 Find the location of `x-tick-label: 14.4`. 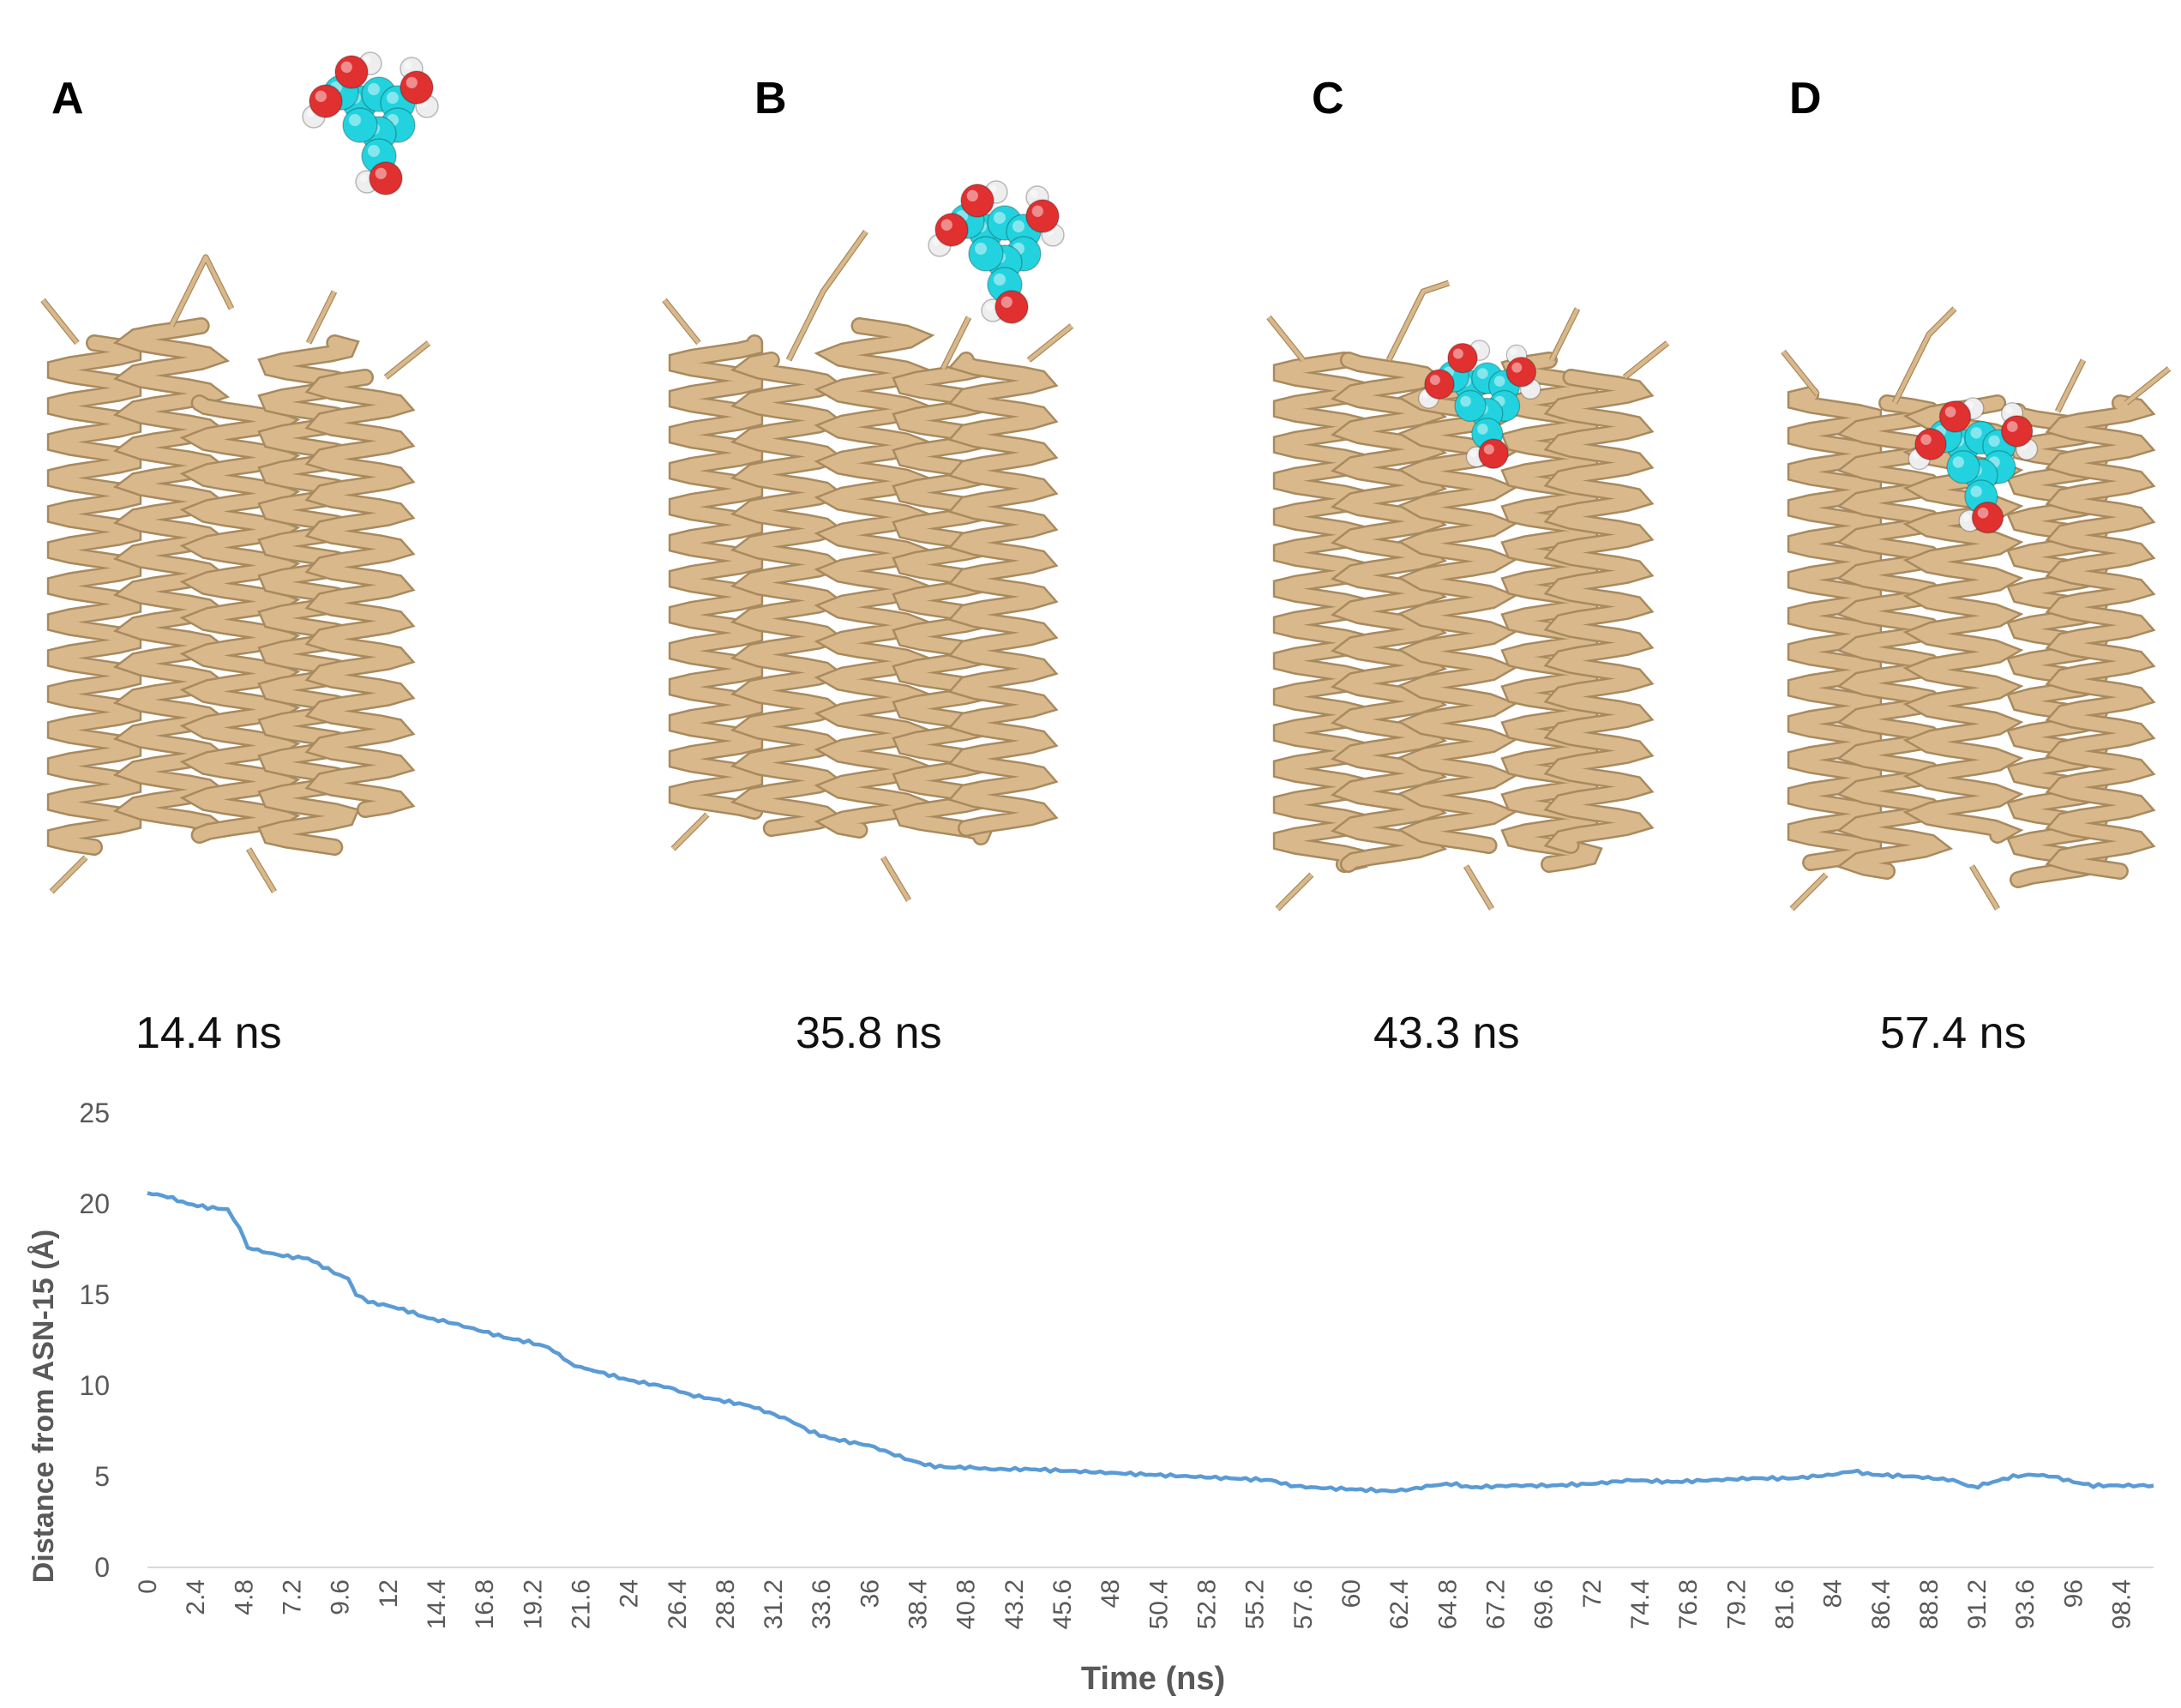

x-tick-label: 14.4 is located at coordinates (437, 1604).